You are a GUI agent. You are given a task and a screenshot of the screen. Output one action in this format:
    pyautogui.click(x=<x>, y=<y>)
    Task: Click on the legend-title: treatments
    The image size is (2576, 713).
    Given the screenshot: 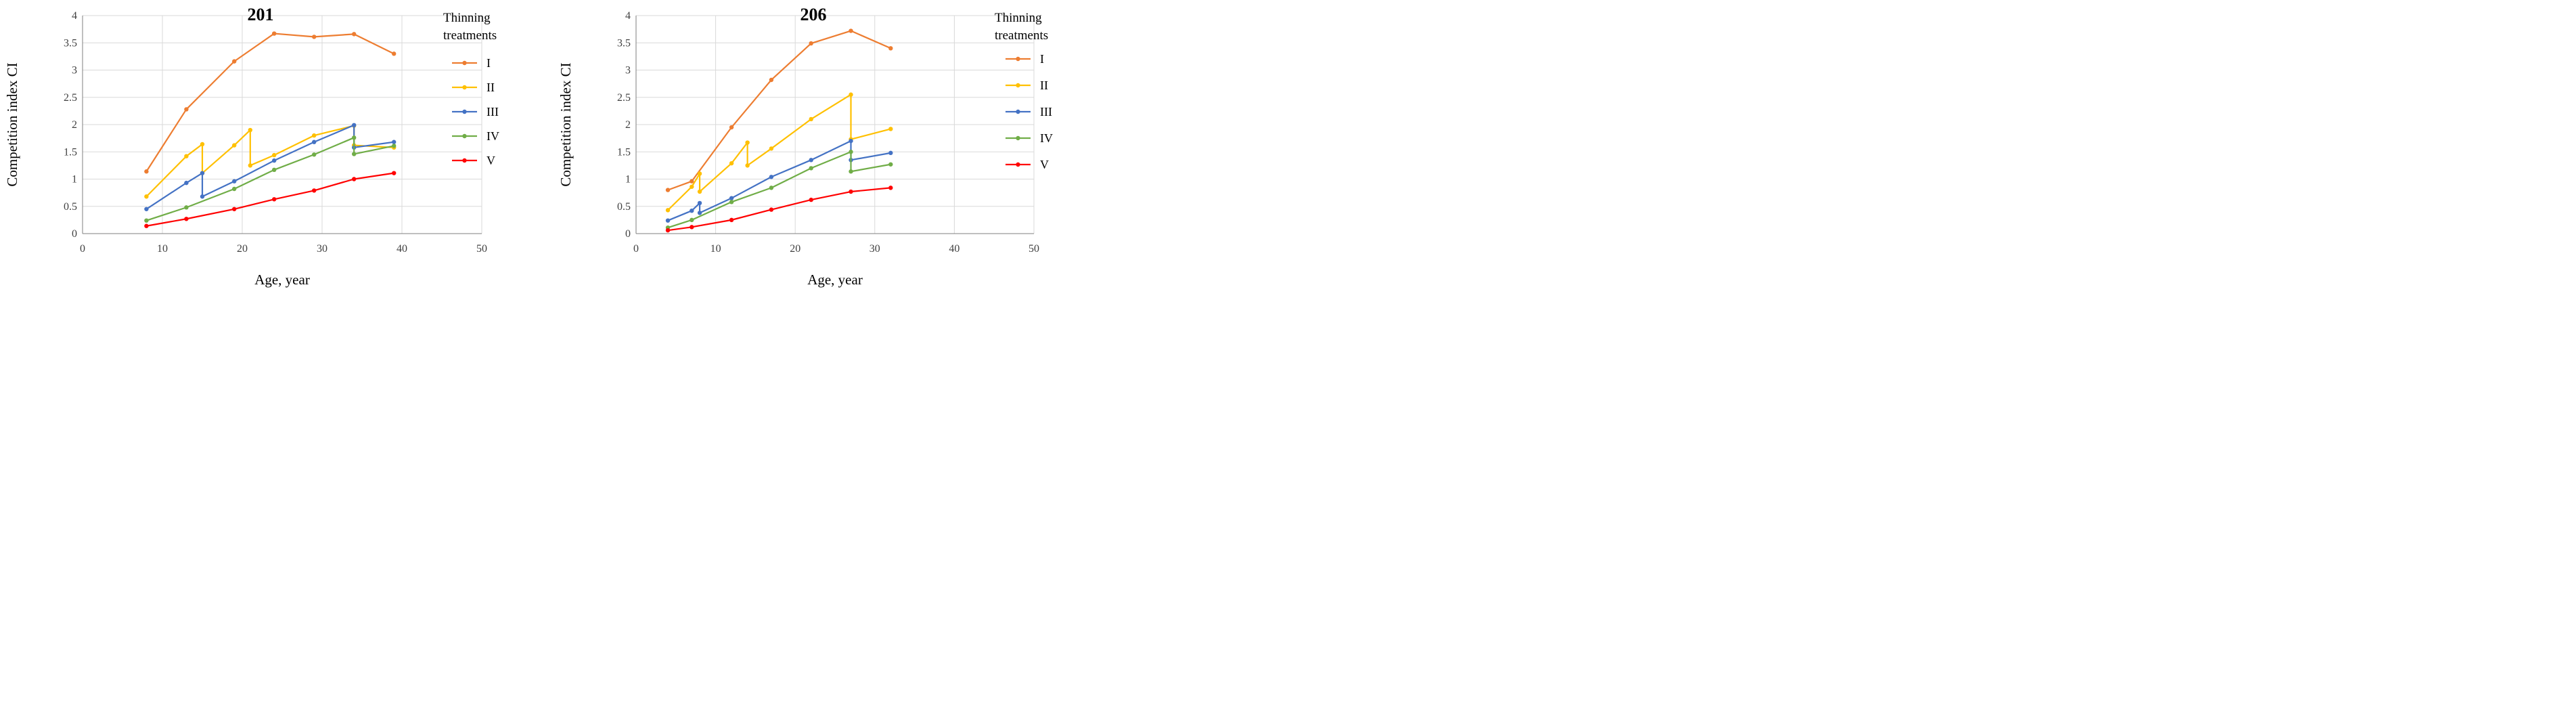 What is the action you would take?
    pyautogui.click(x=470, y=35)
    